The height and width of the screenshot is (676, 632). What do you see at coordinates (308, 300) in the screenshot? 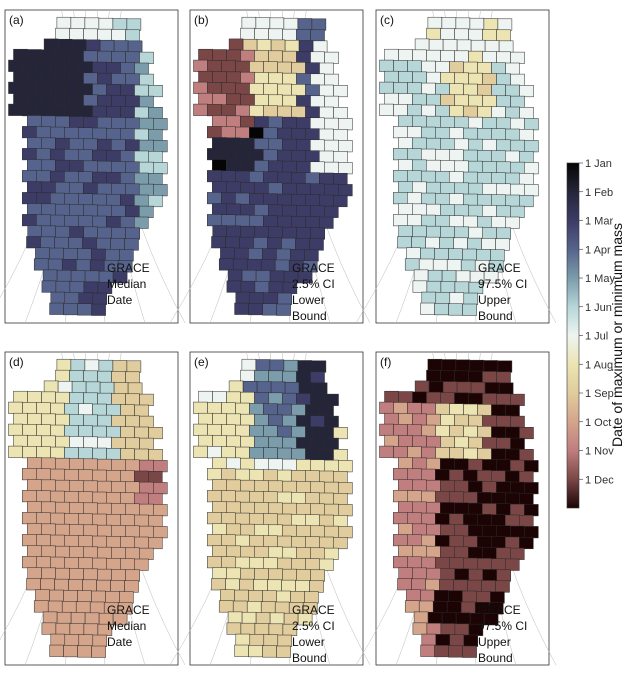
I see `panel-caption: Lower` at bounding box center [308, 300].